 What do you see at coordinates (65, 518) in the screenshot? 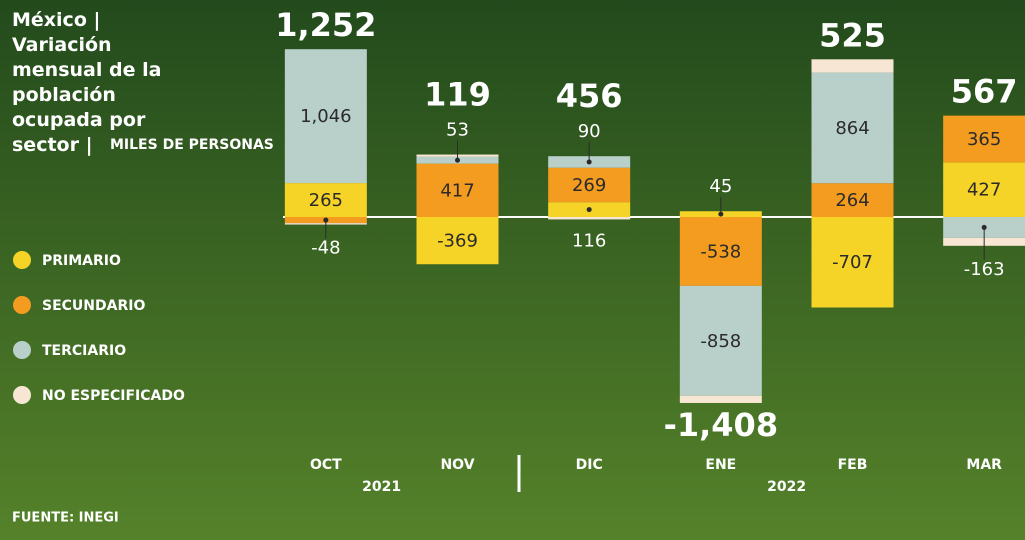
I see `source: FUENTE: INEGI` at bounding box center [65, 518].